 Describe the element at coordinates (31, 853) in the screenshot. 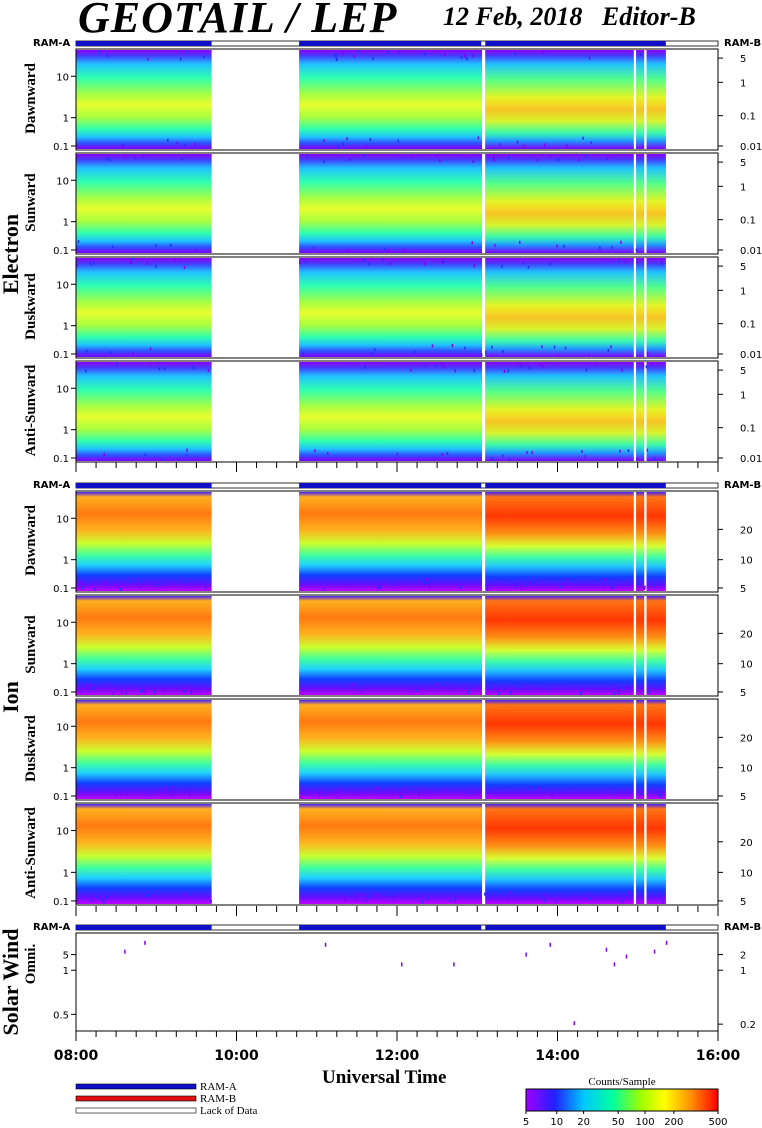

I see `ion-panel-label: Anti-Sunward` at that location.